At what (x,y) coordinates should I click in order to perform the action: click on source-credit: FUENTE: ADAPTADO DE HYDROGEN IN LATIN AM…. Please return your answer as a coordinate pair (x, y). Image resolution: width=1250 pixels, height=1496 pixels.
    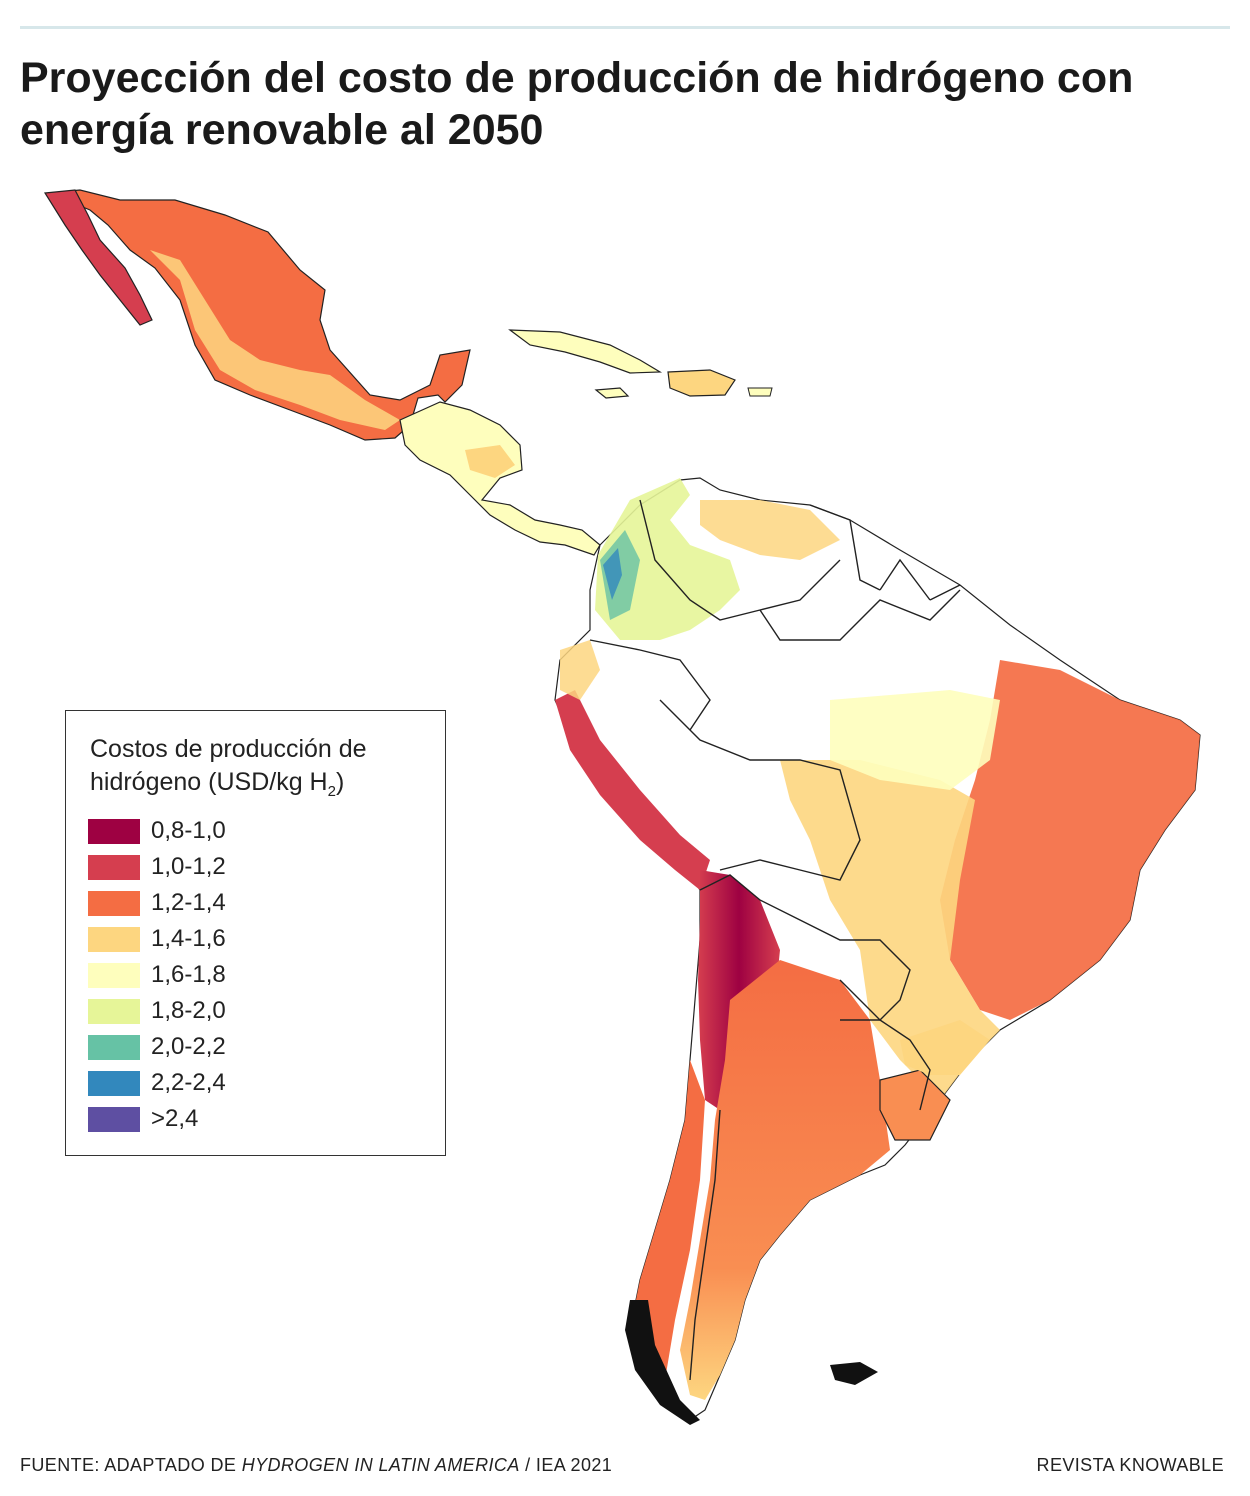
    Looking at the image, I should click on (316, 1465).